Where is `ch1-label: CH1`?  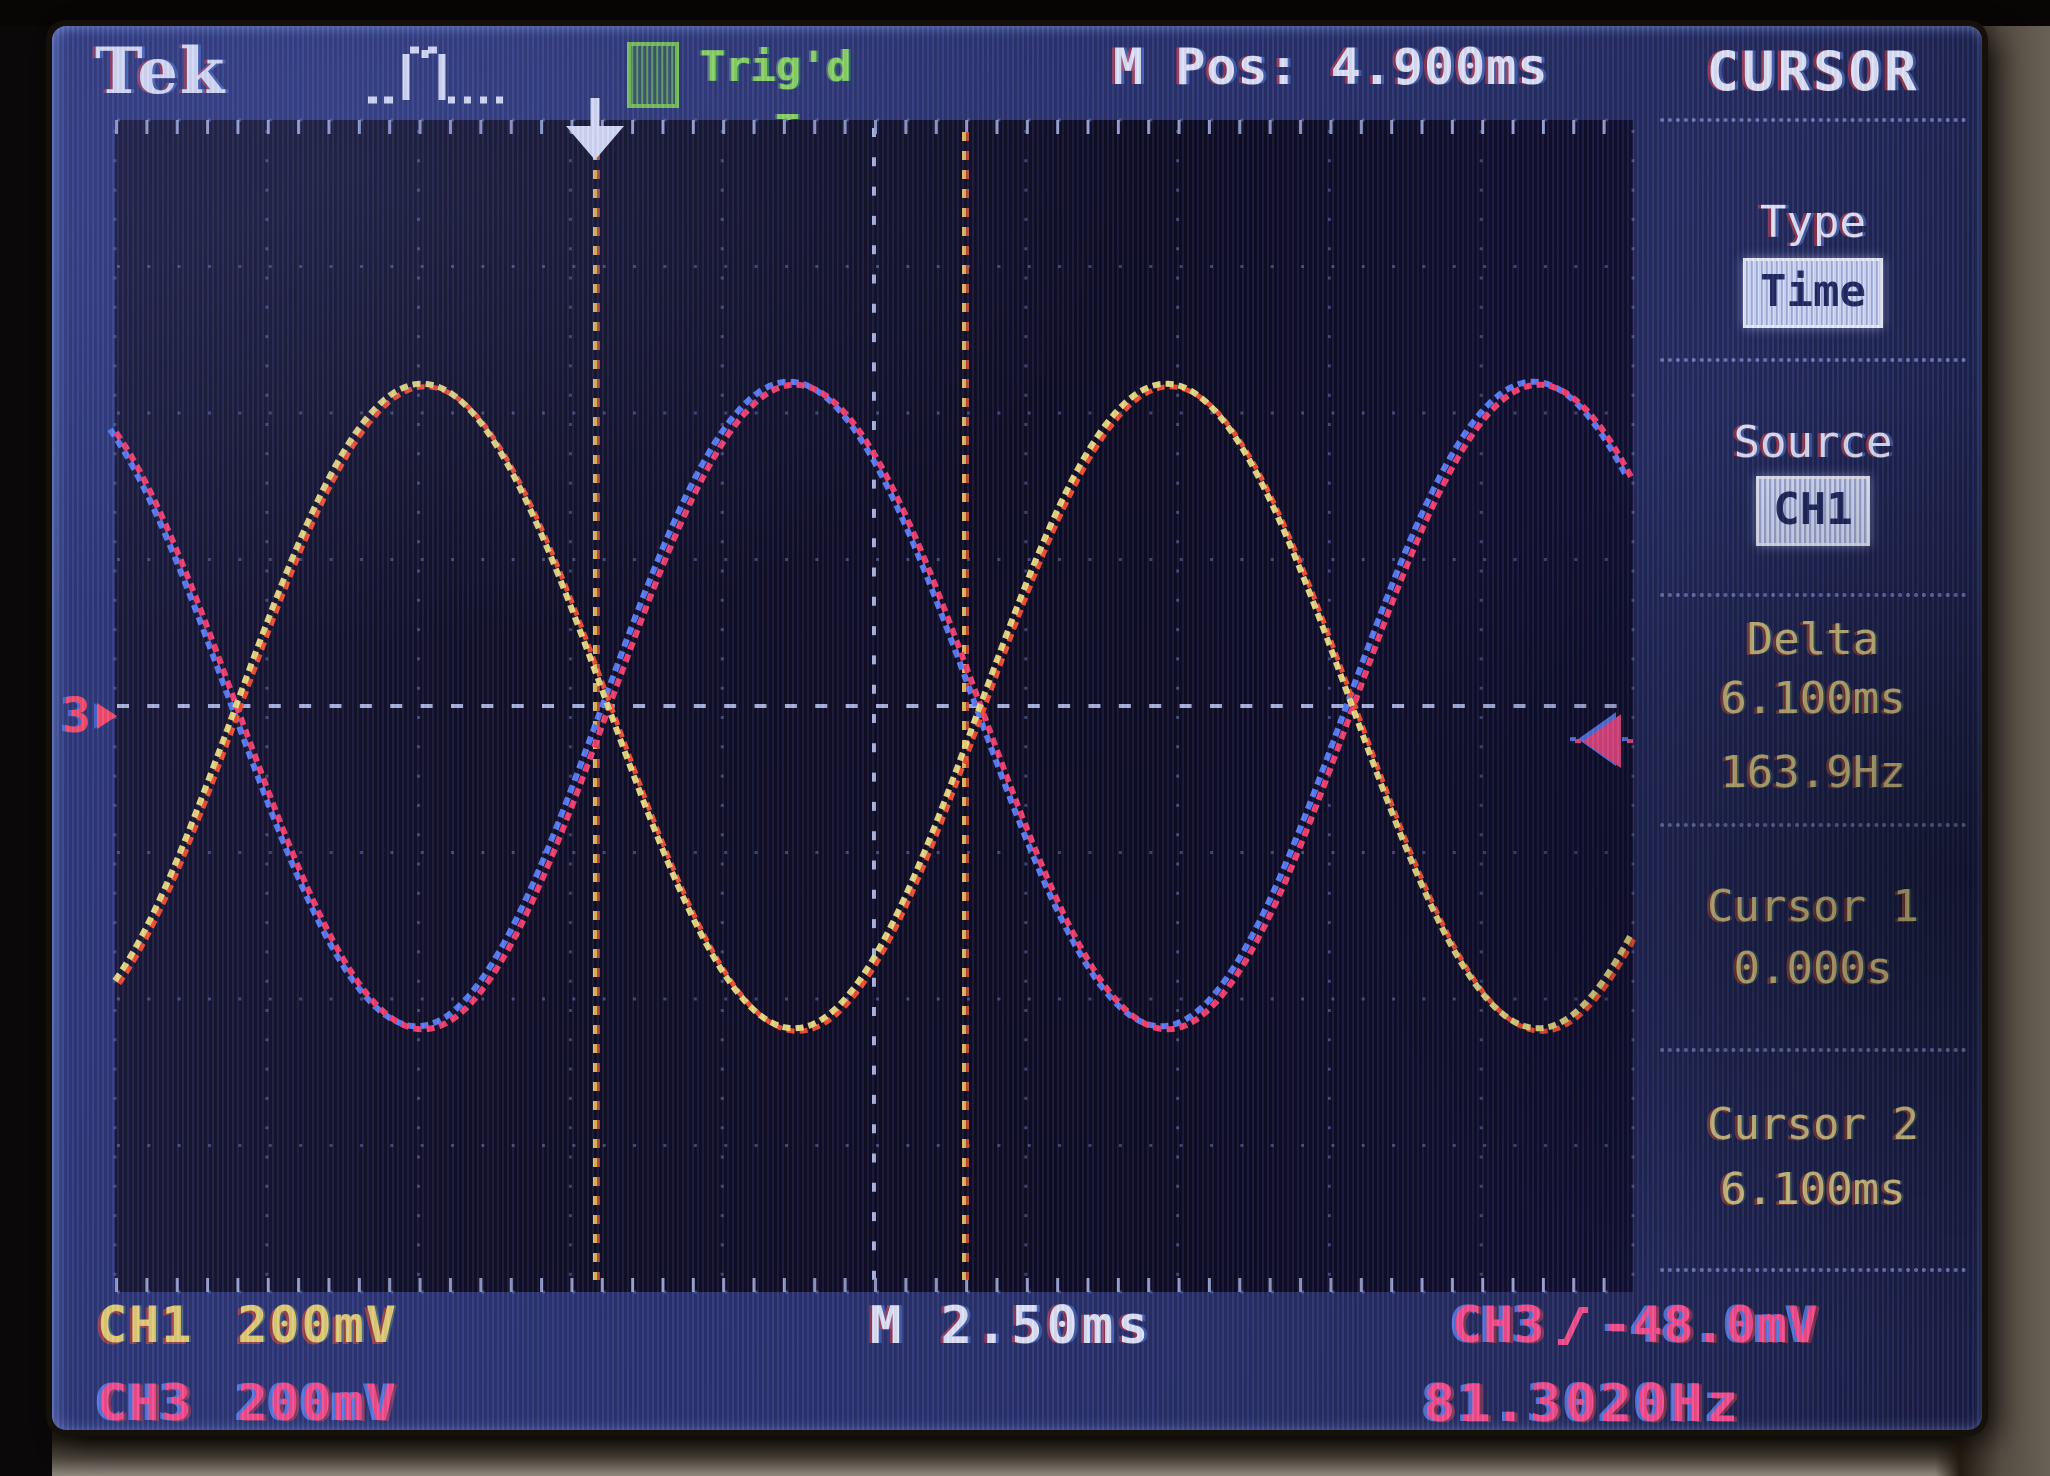
ch1-label: CH1 is located at coordinates (145, 1325).